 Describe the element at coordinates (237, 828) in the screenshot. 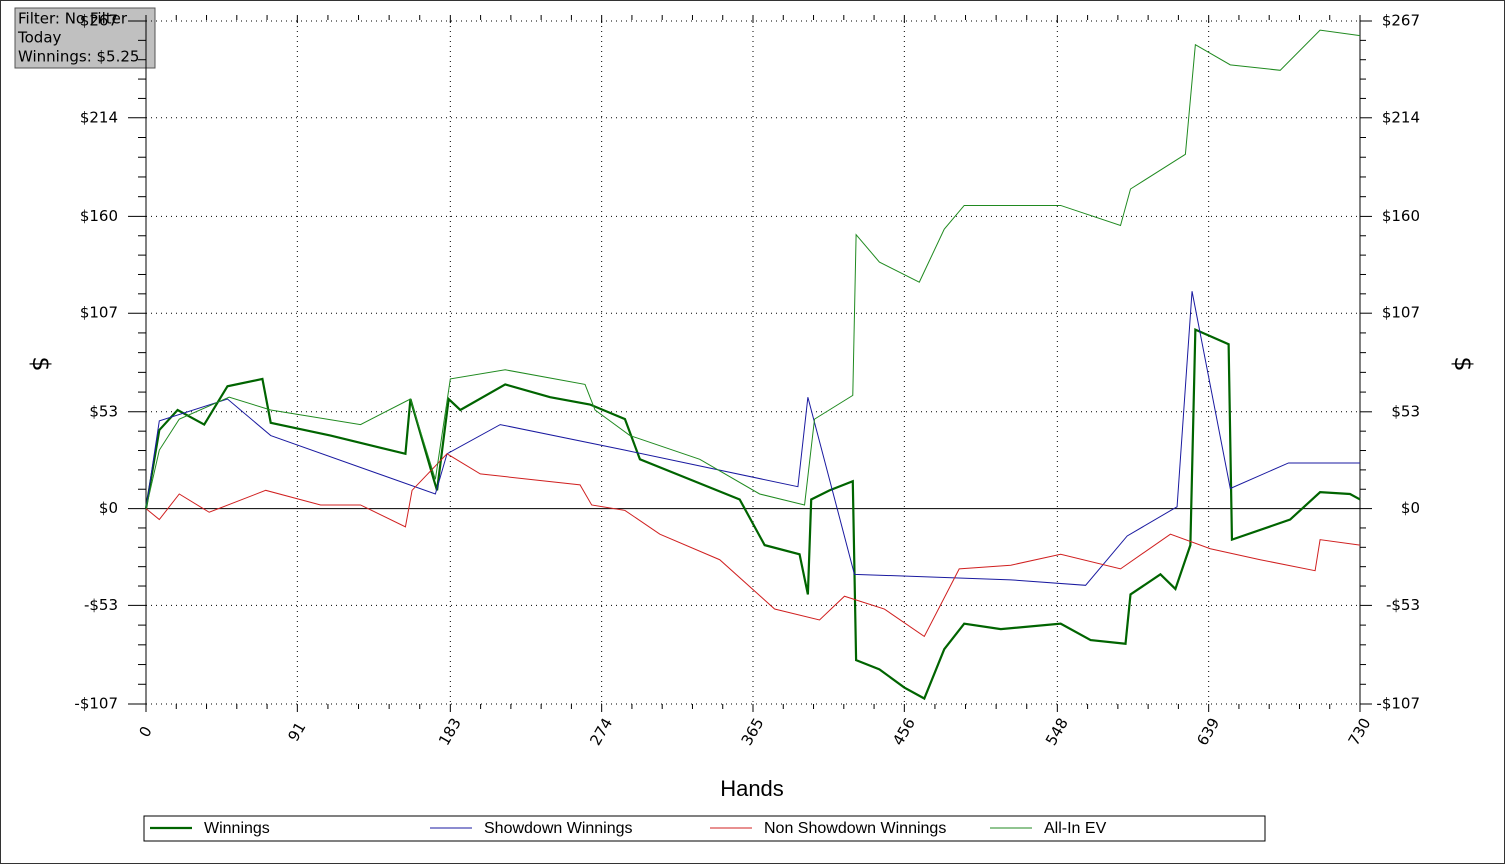

I see `legend-label: Winnings` at that location.